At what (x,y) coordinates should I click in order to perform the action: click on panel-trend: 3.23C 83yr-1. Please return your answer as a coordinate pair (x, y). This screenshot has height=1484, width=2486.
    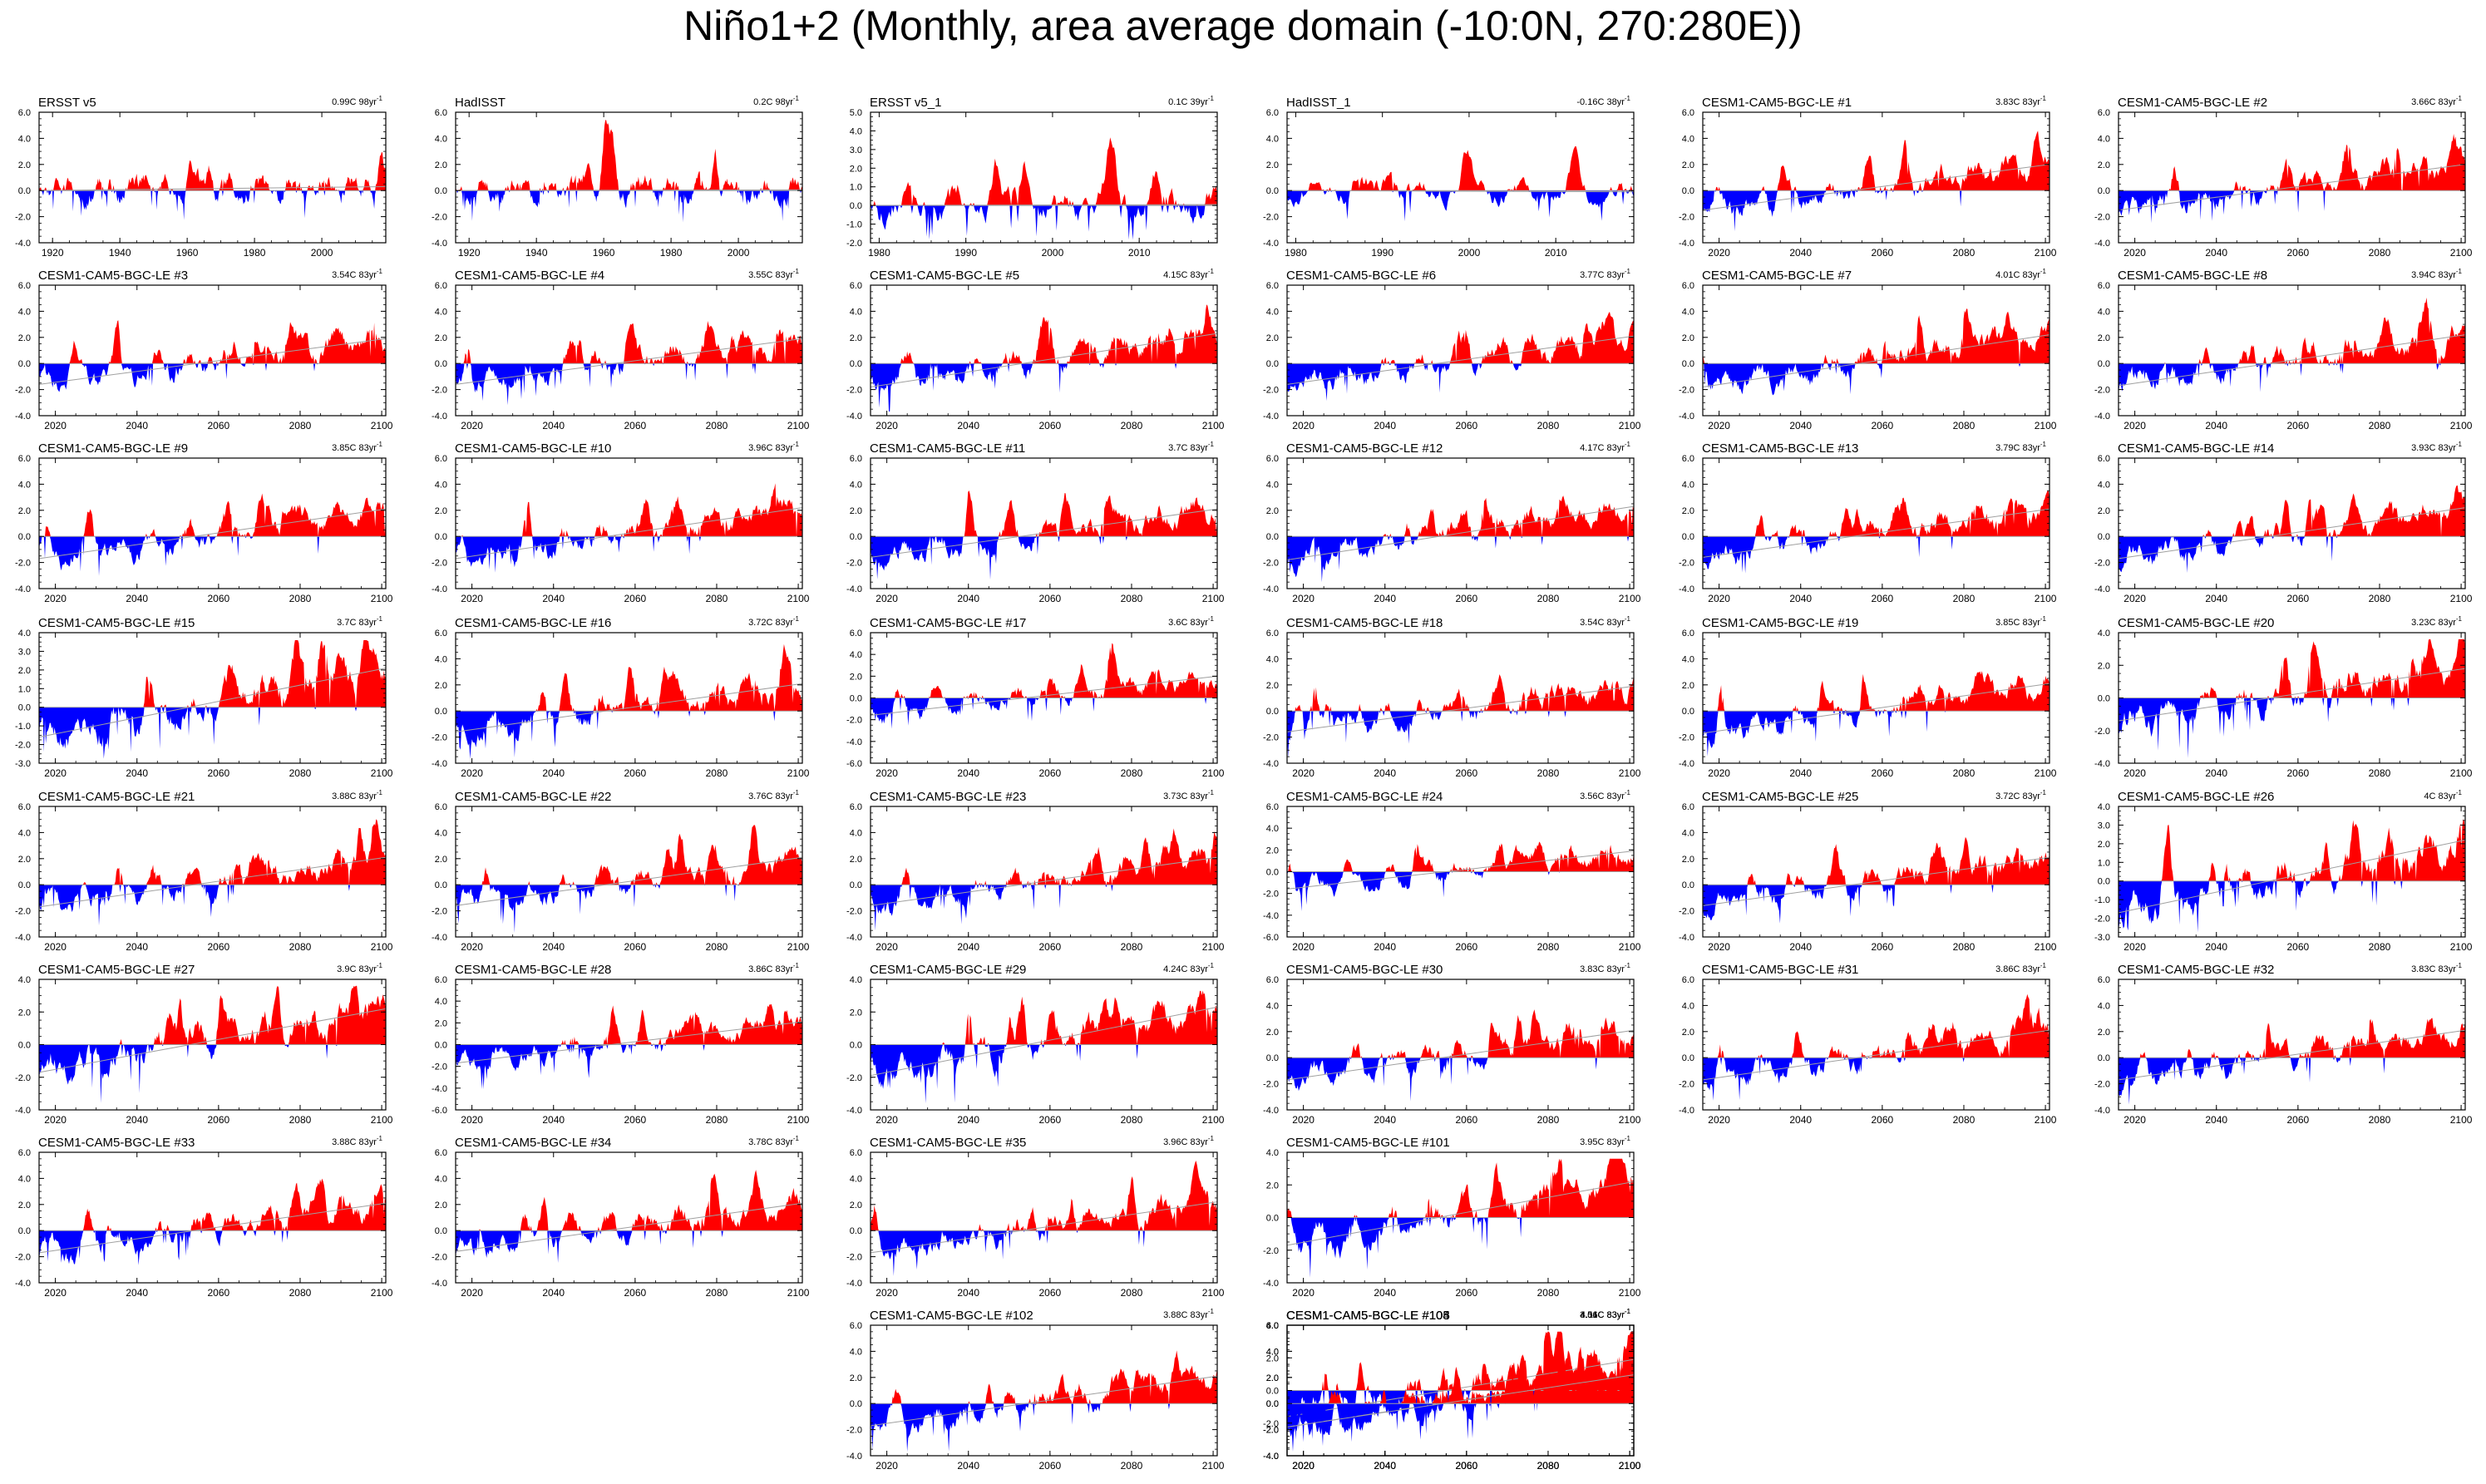
    Looking at the image, I should click on (2437, 621).